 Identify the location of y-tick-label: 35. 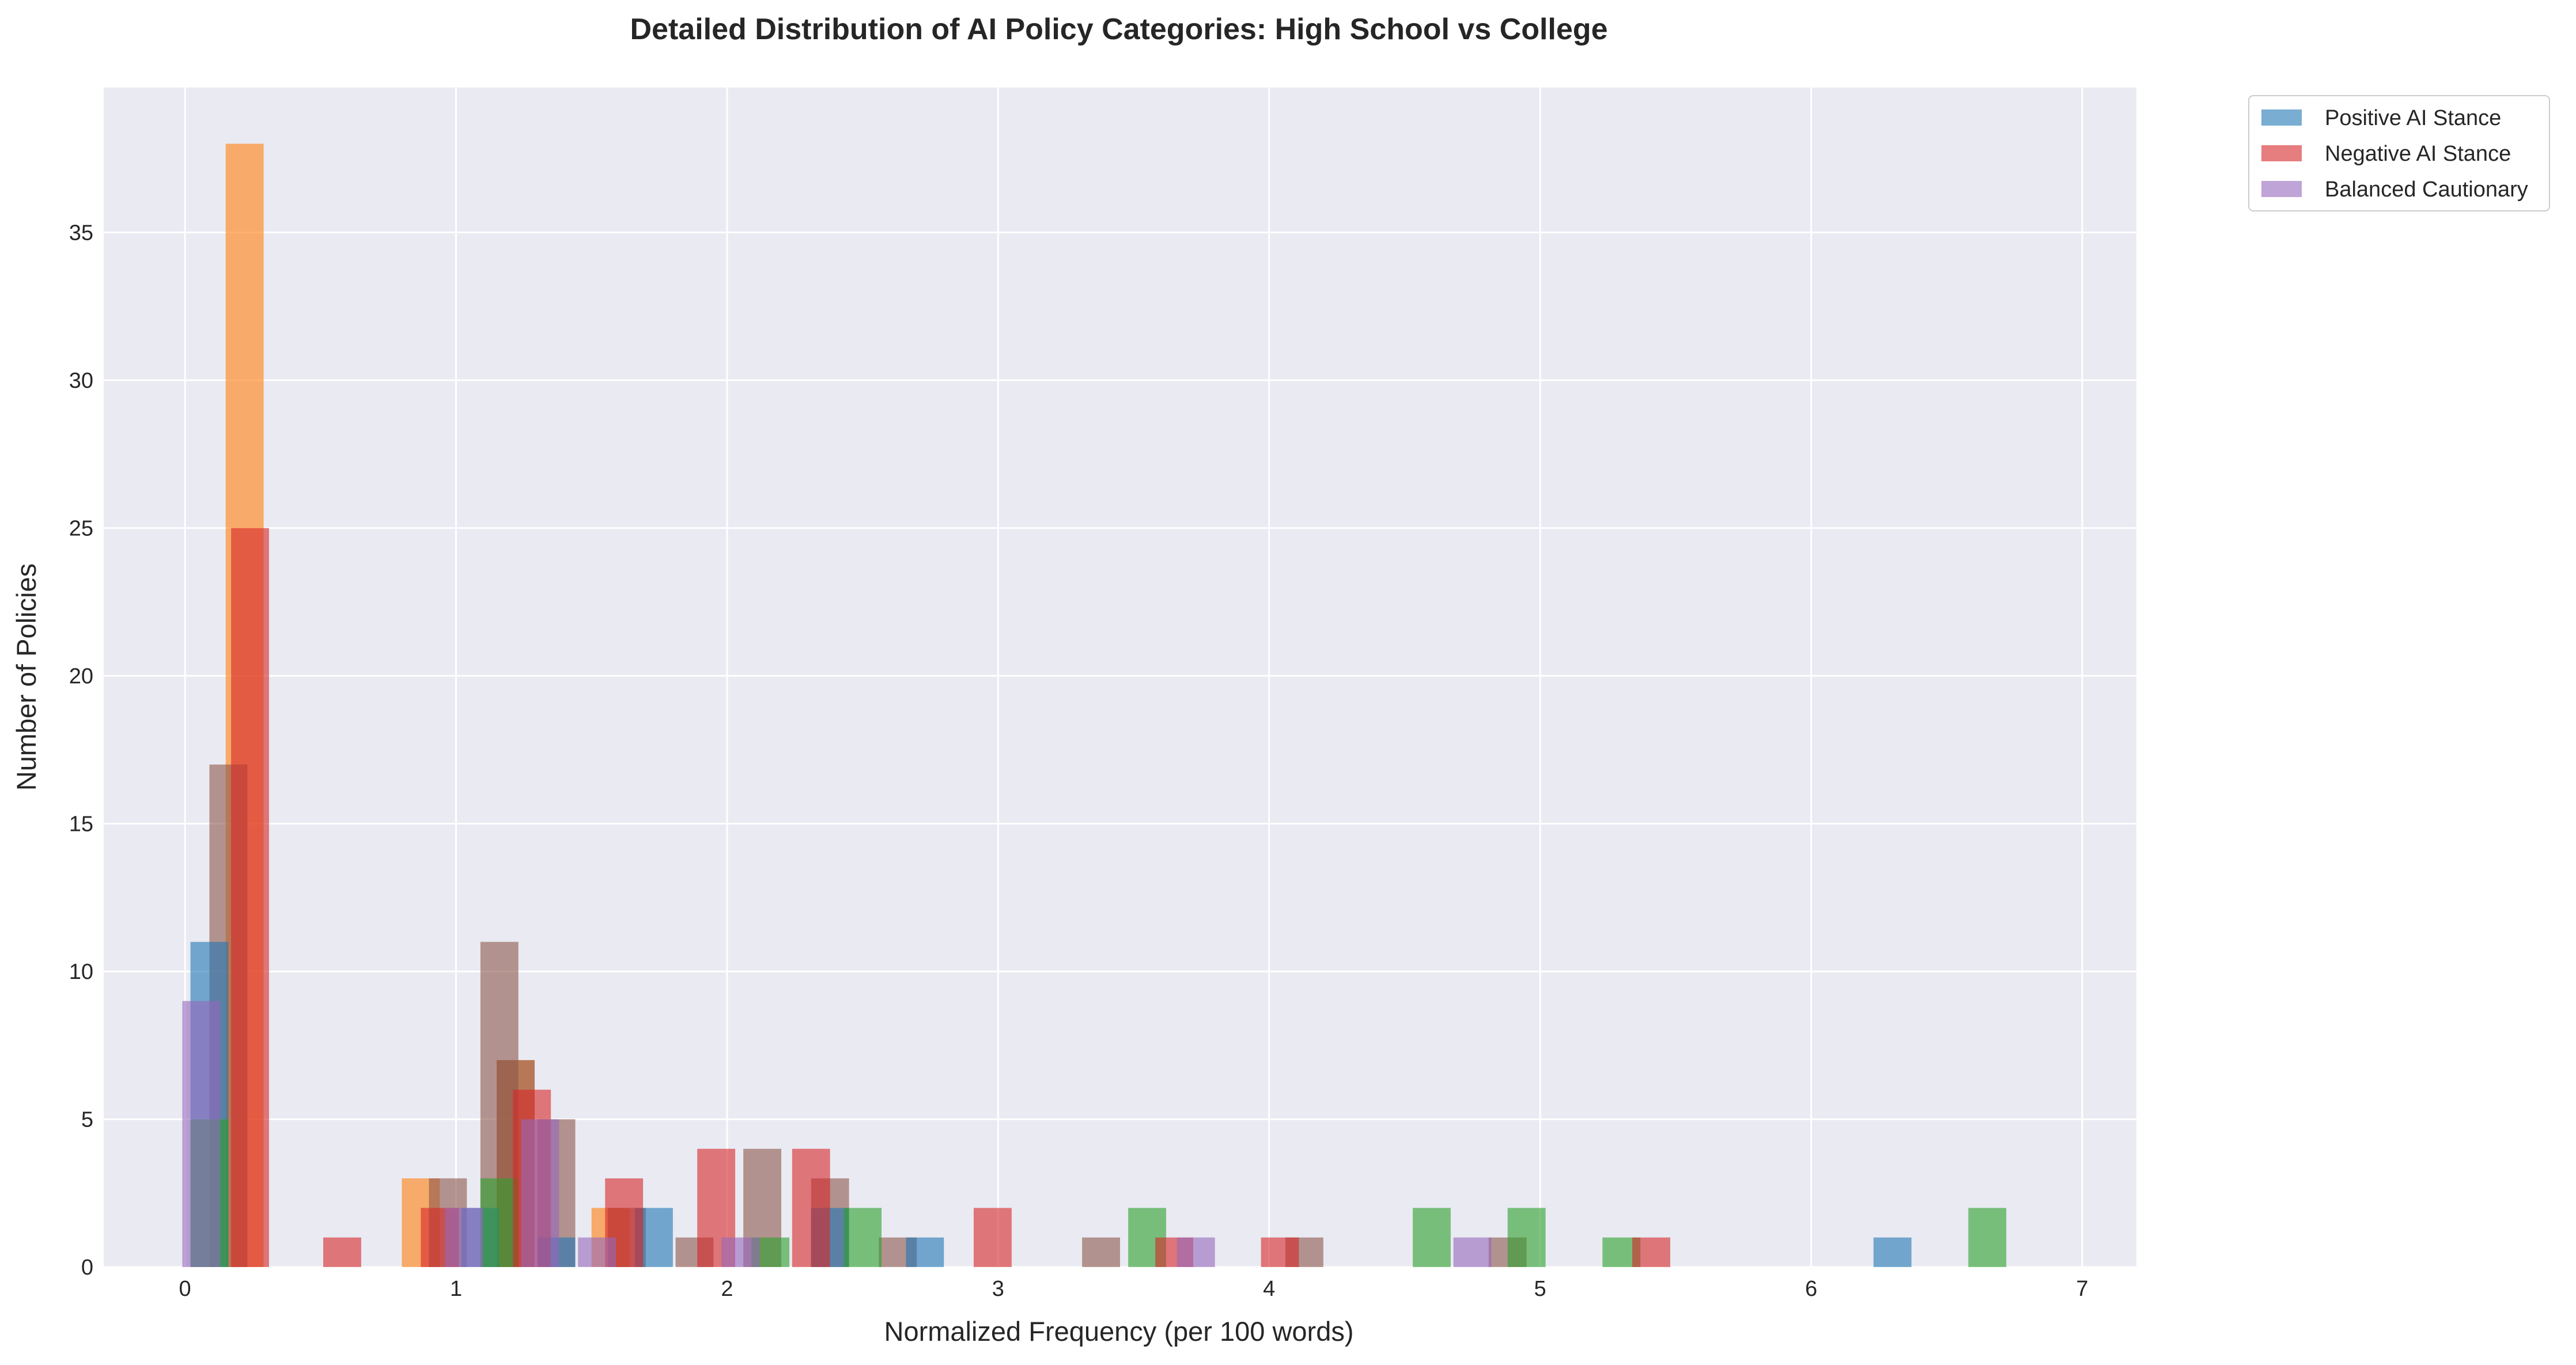
(81, 233).